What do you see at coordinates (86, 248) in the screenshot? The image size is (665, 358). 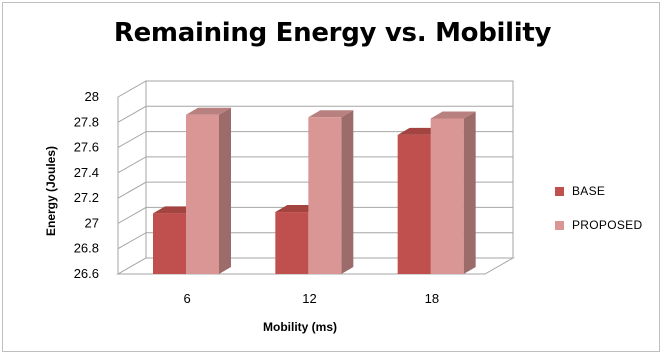 I see `y-tick-label: 26.8` at bounding box center [86, 248].